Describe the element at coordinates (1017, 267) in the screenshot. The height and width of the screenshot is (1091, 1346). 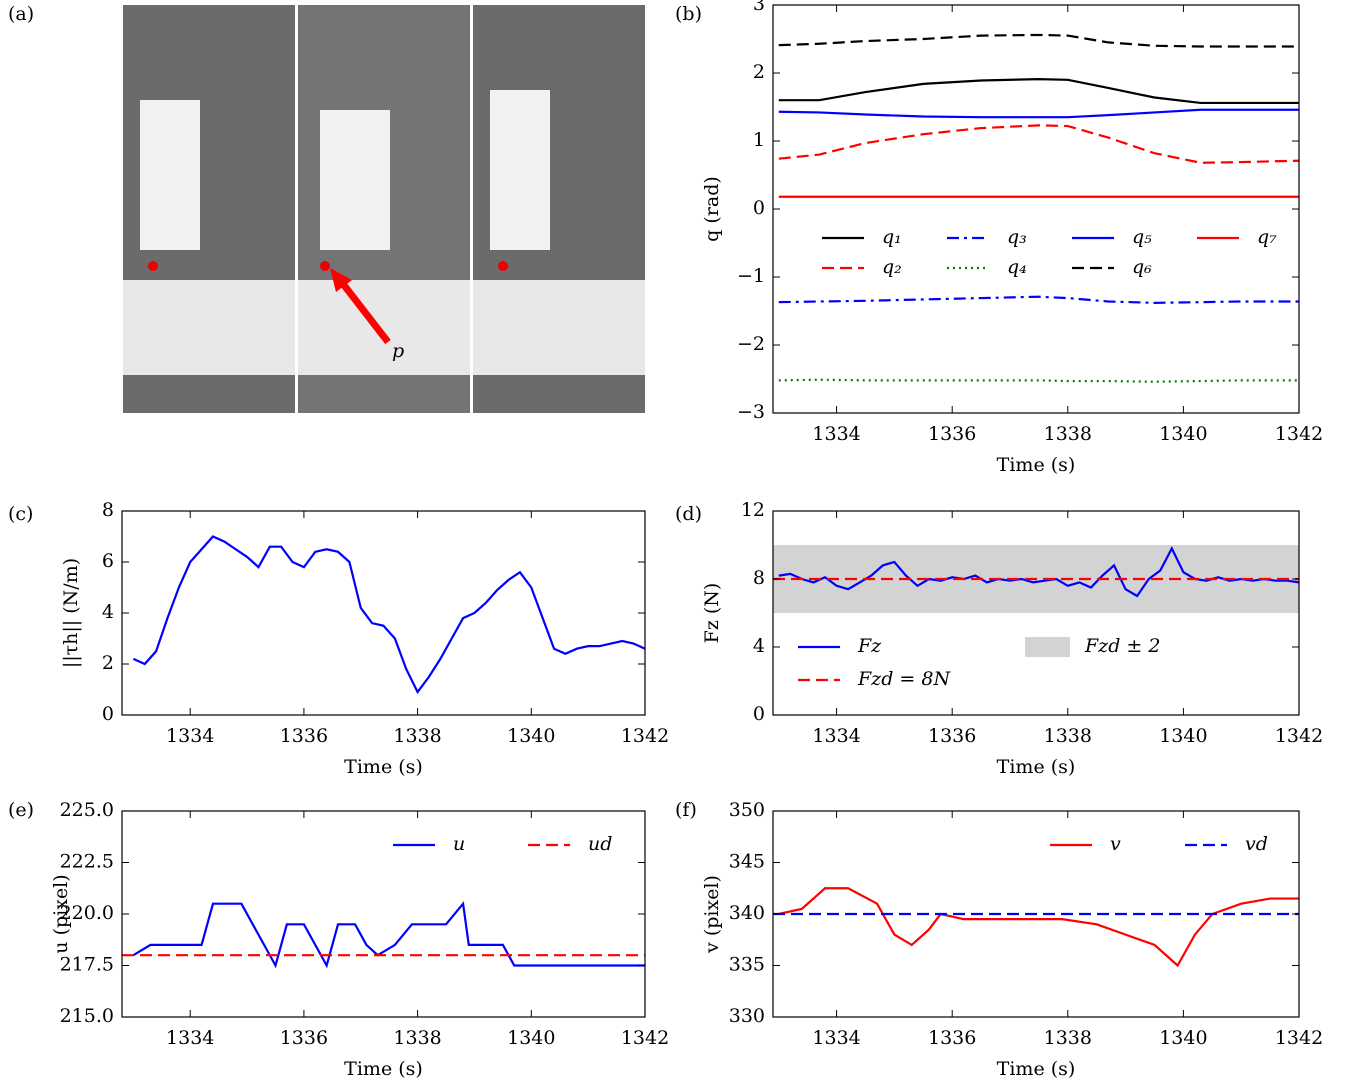
I see `legend-label: q₄` at that location.